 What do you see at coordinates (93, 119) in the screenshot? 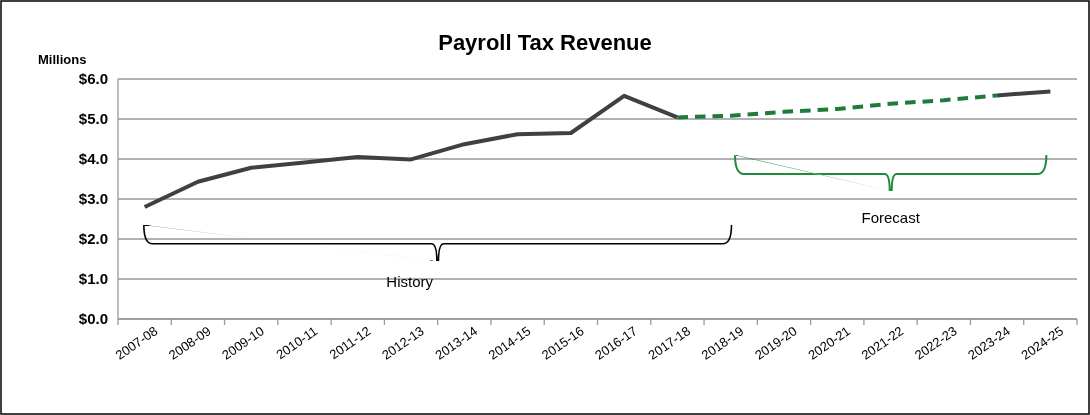
I see `y-tick-label: $5.0` at bounding box center [93, 119].